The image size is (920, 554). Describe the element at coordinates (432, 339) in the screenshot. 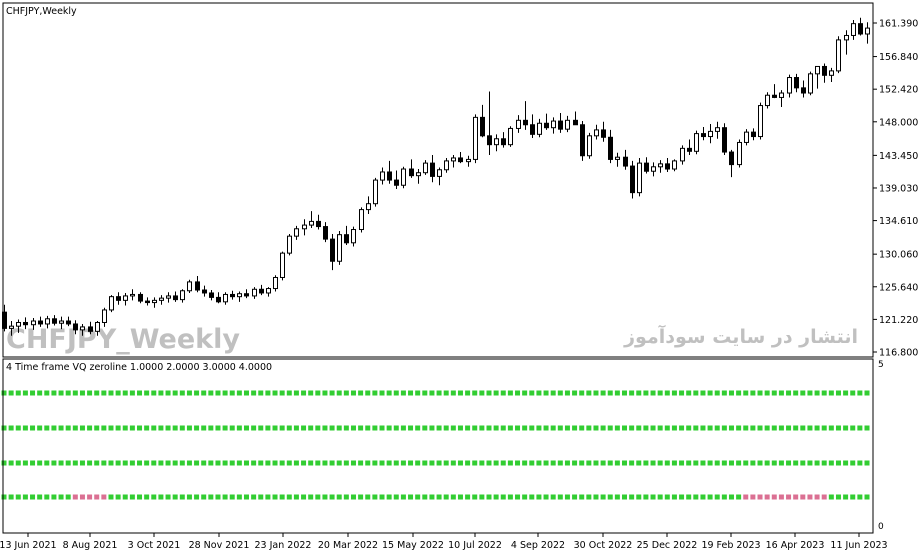

I see `watermark-group: CHFJPY_Weekly انتشار در سایت سودآموز` at that location.